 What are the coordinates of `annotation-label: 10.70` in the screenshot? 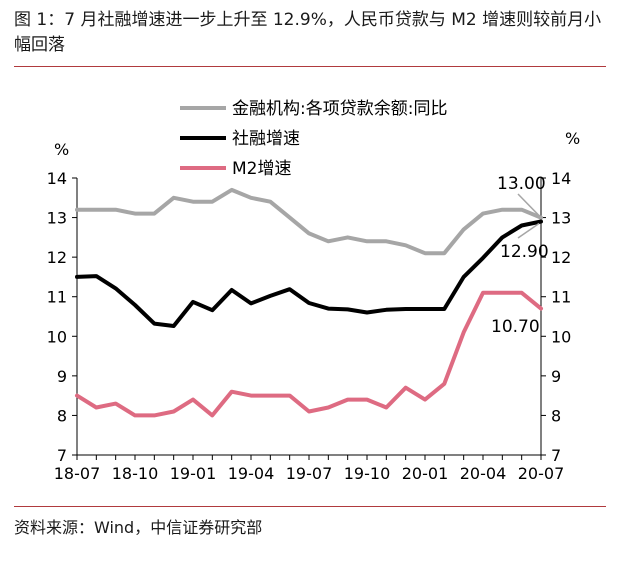 It's located at (515, 327).